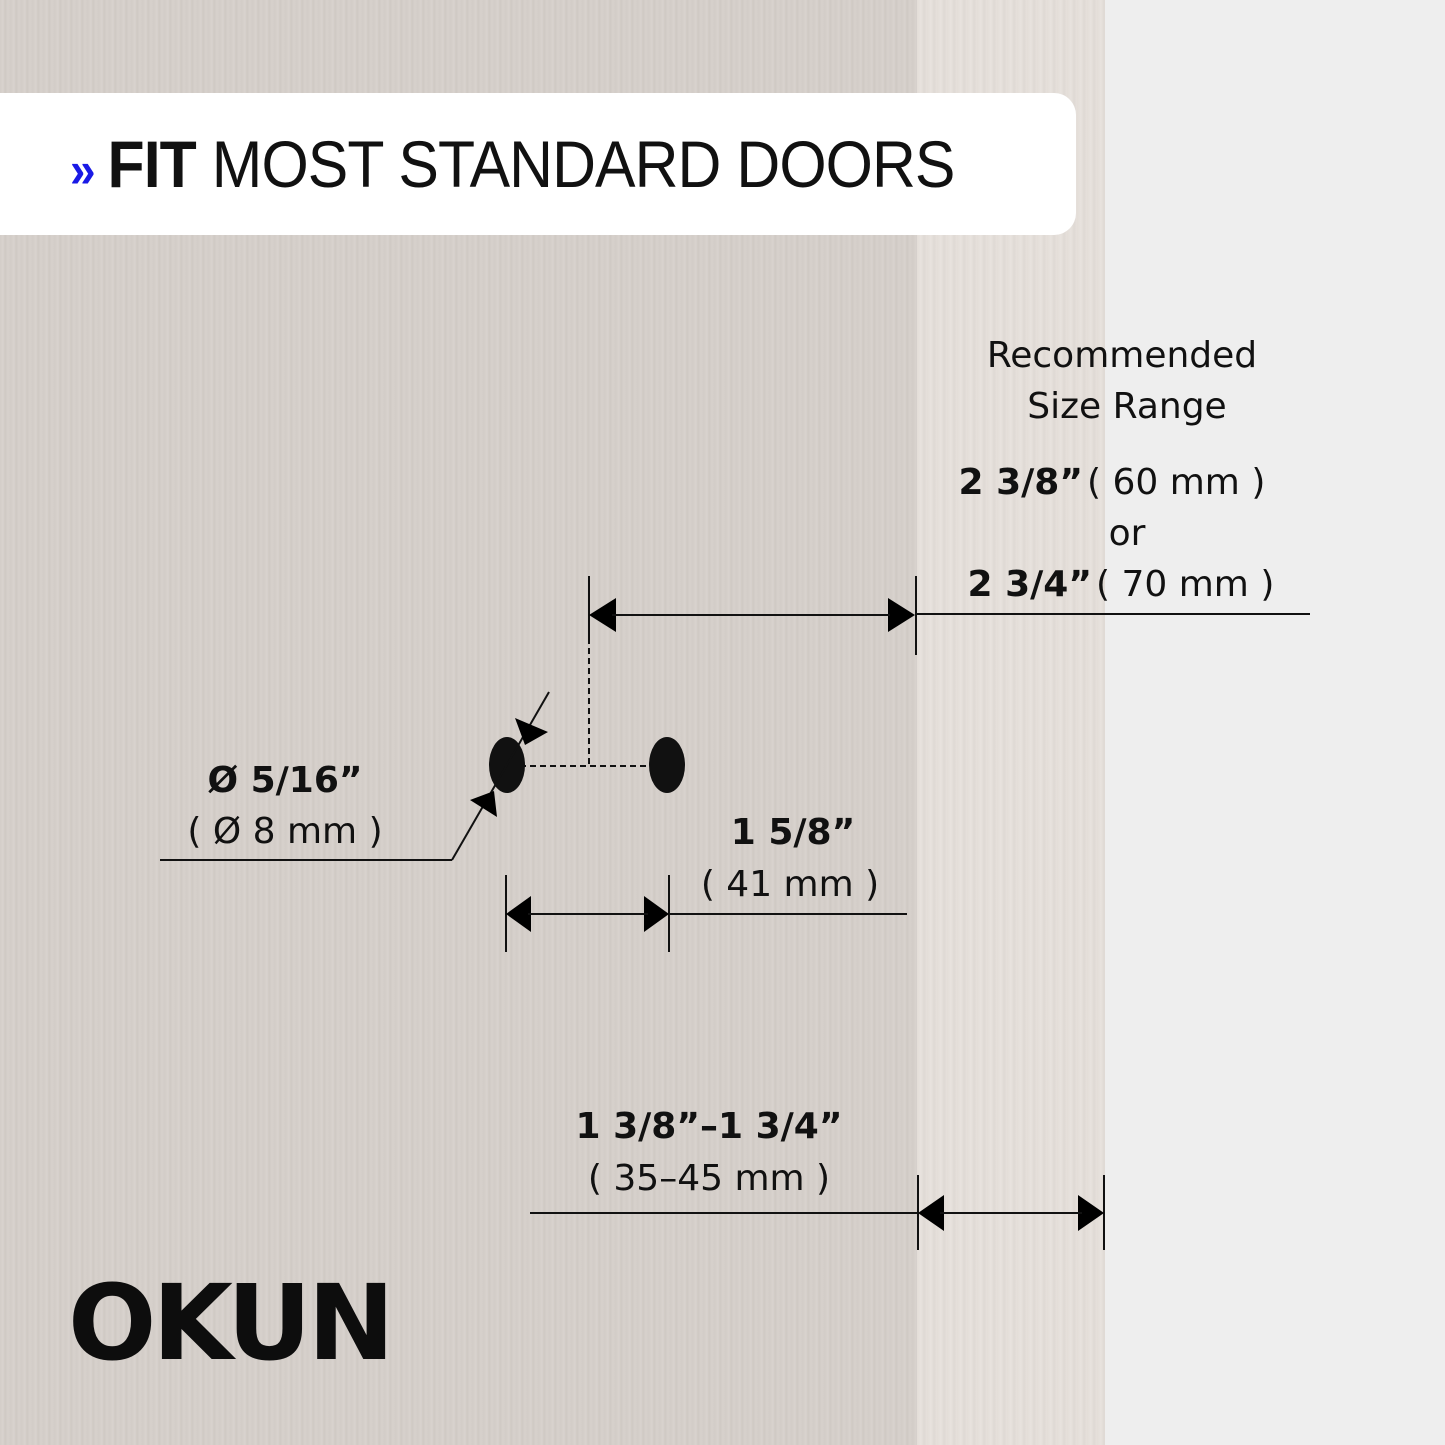 The image size is (1445, 1445). I want to click on backset-opt1-imperial: 2 3/8”, so click(1021, 482).